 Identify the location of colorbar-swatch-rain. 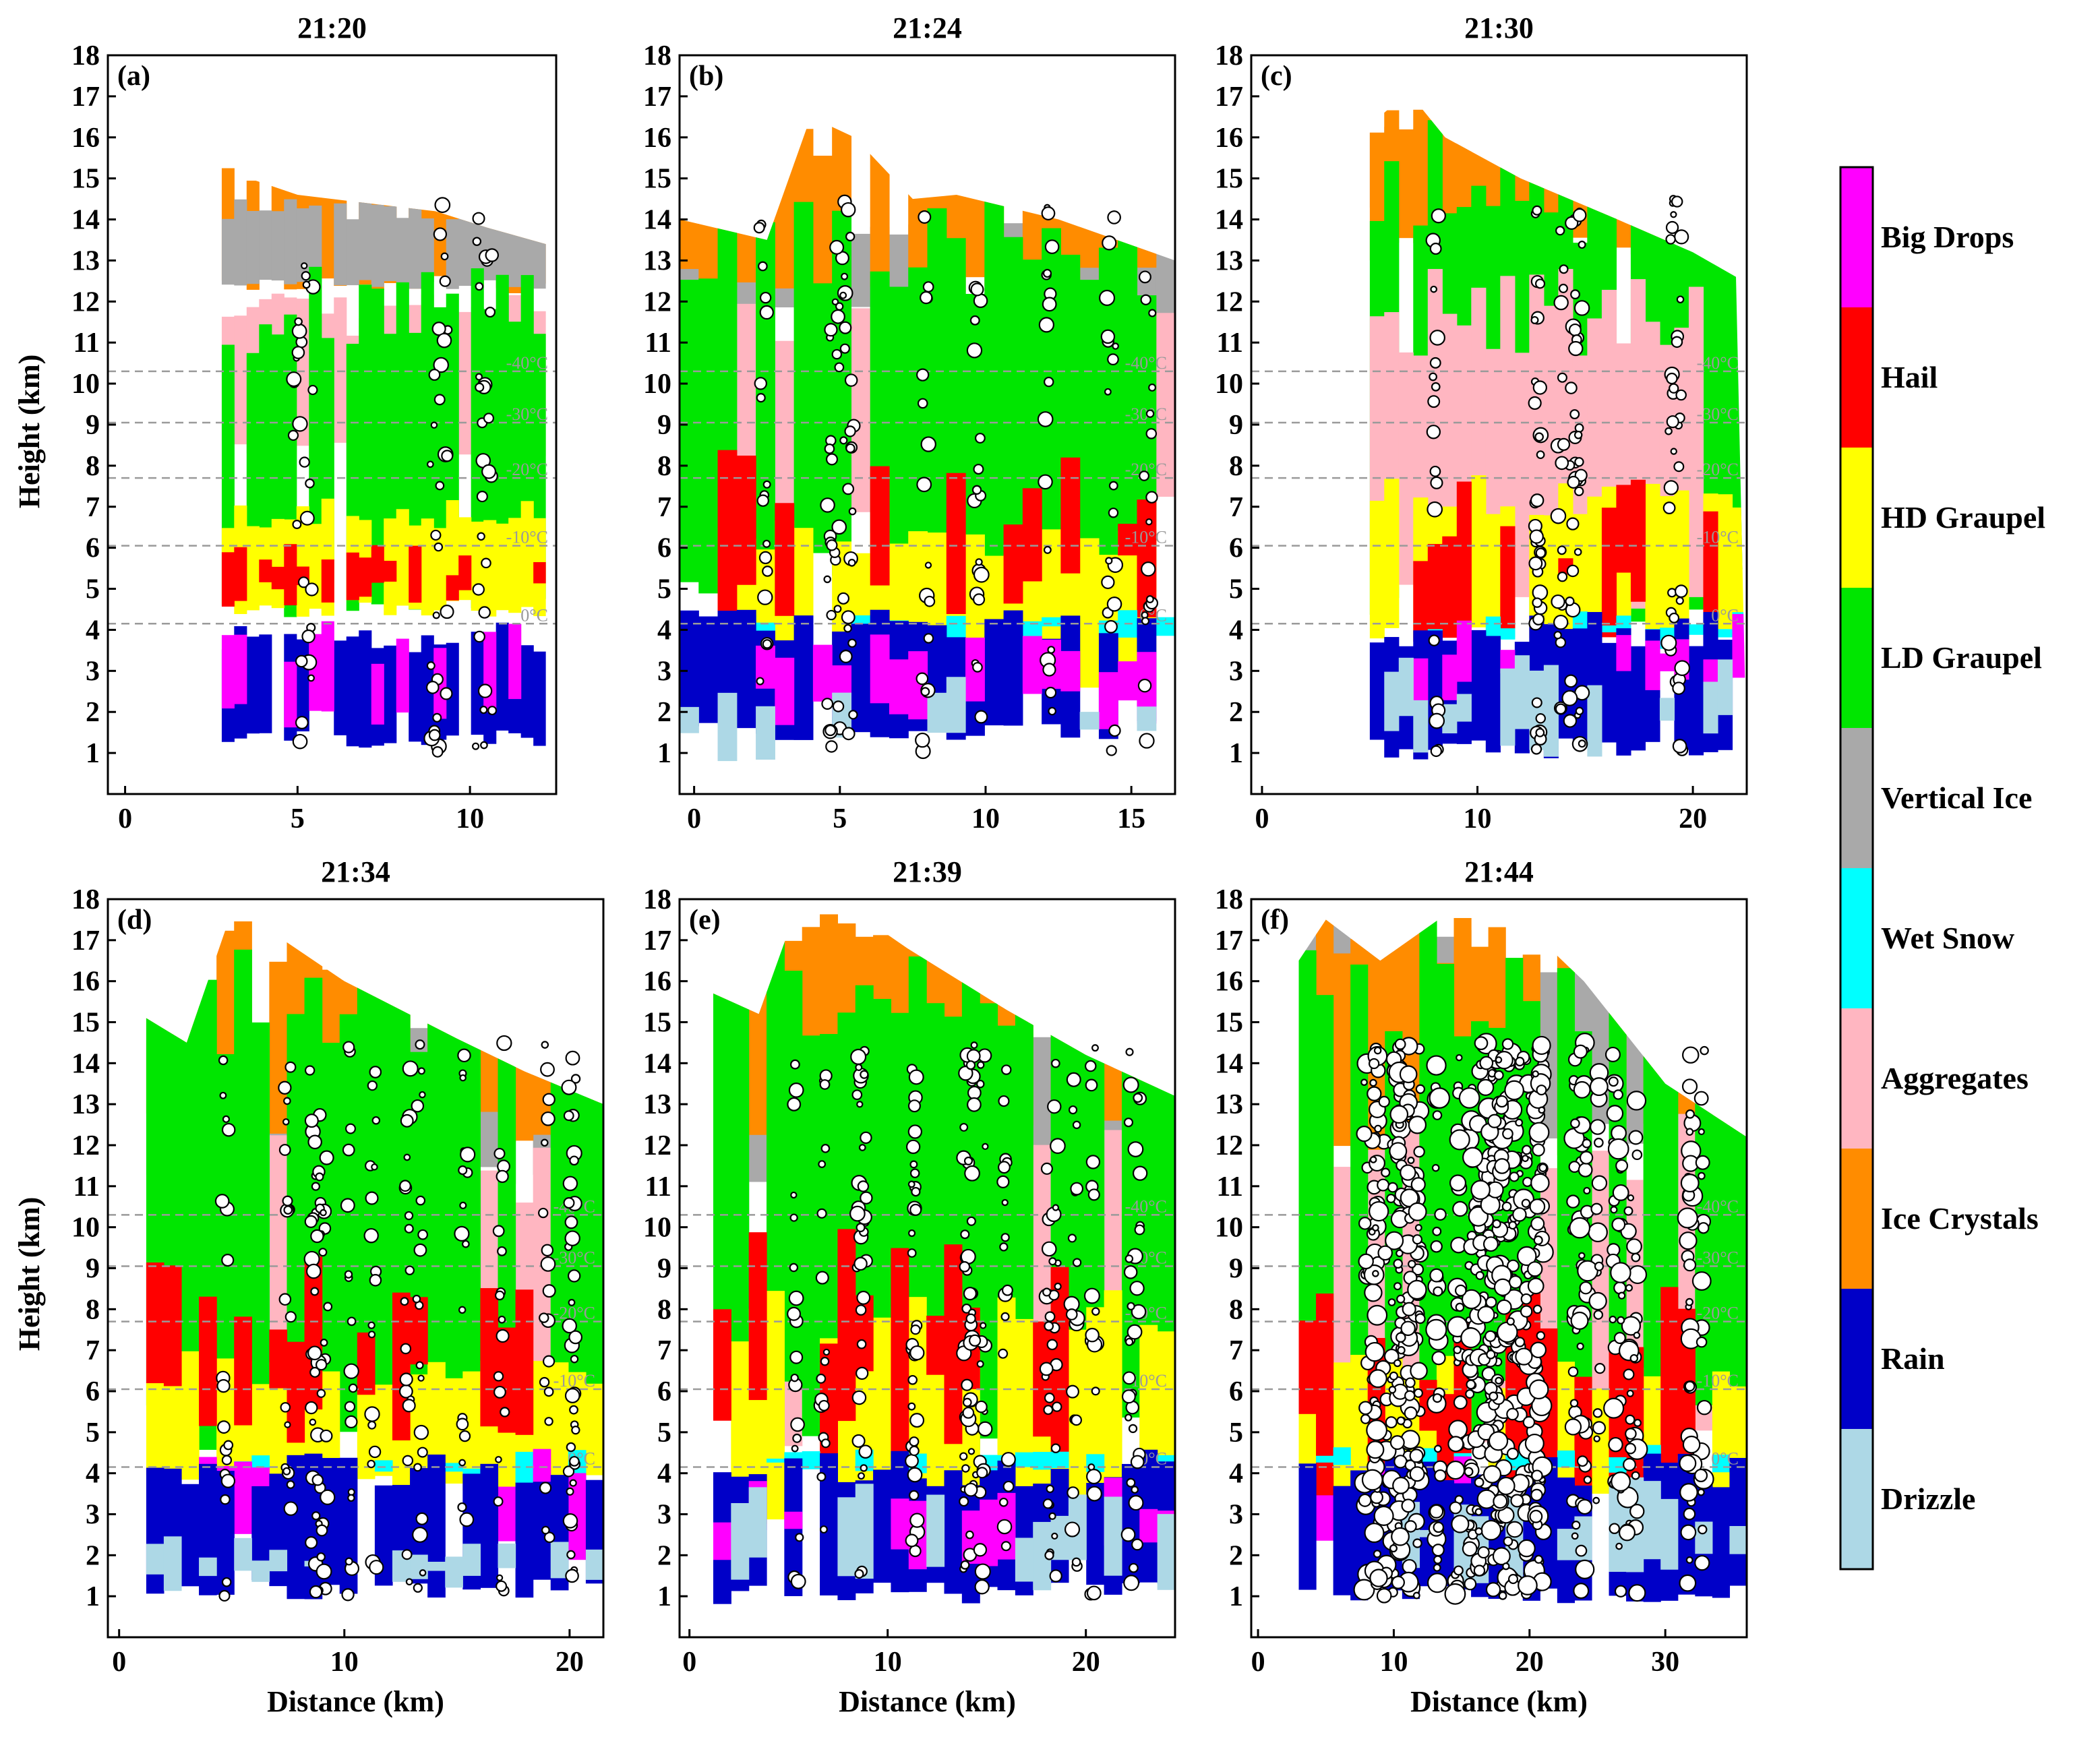
(1856, 1359).